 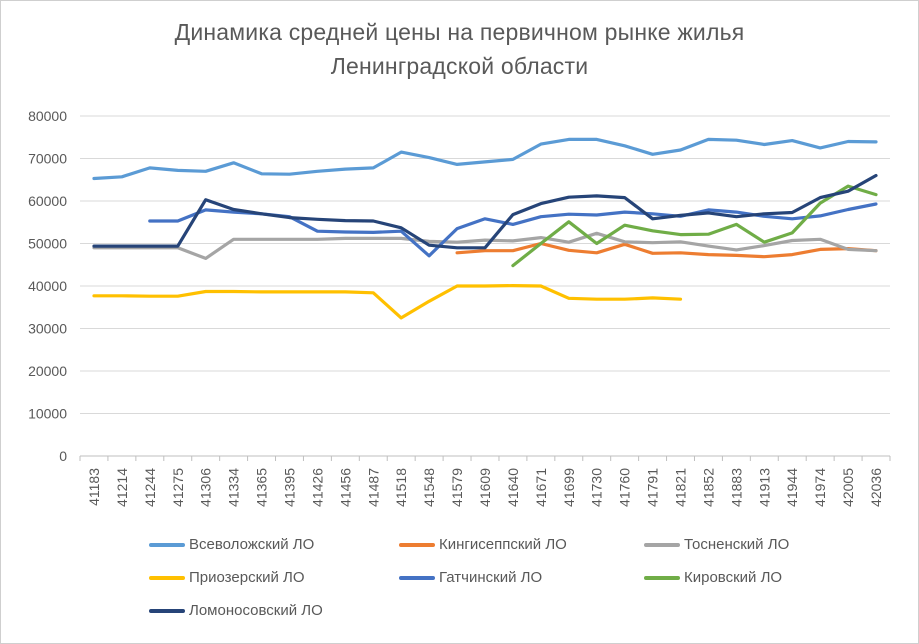 What do you see at coordinates (252, 544) in the screenshot?
I see `legend-label-vsevolozhsky: Всеволожский ЛО` at bounding box center [252, 544].